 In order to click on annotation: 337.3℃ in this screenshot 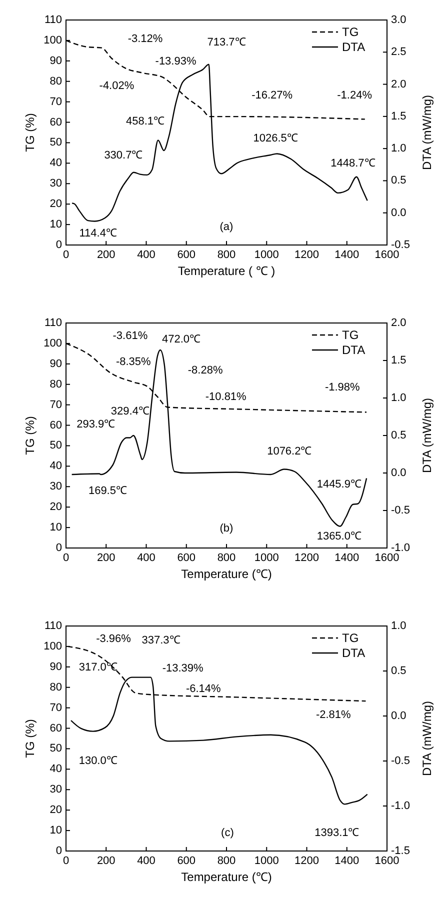, I will do `click(161, 640)`.